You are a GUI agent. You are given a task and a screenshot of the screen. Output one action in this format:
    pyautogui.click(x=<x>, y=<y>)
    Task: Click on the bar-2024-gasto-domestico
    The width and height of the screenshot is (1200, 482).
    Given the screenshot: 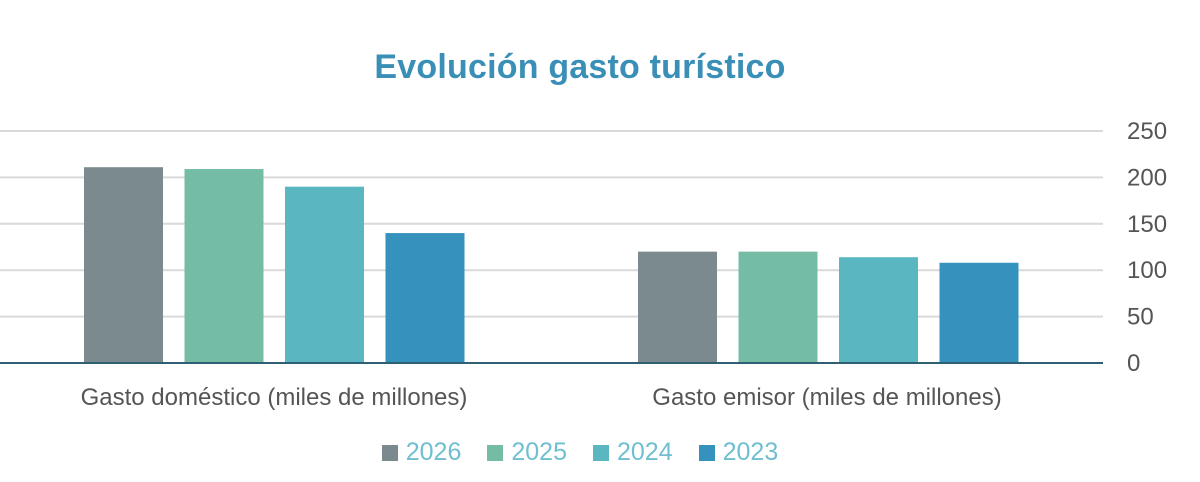 What is the action you would take?
    pyautogui.click(x=324, y=274)
    